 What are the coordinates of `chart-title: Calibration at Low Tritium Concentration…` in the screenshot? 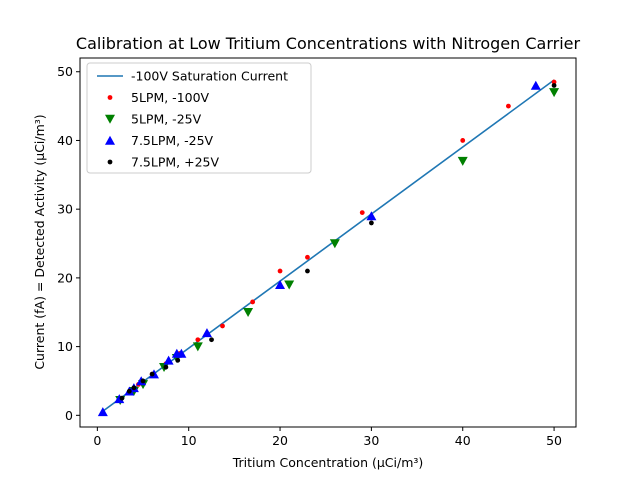 It's located at (328, 43).